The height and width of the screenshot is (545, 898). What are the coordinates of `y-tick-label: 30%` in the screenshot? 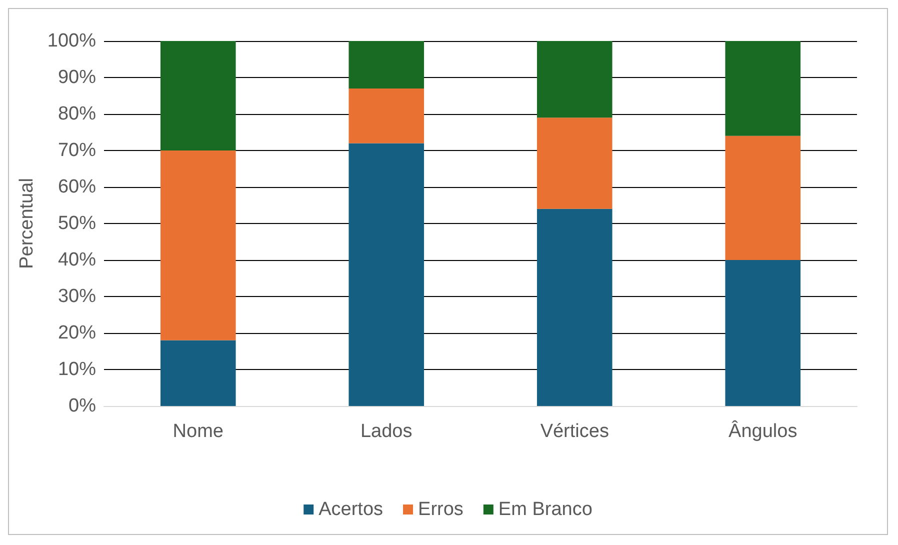 It's located at (77, 296).